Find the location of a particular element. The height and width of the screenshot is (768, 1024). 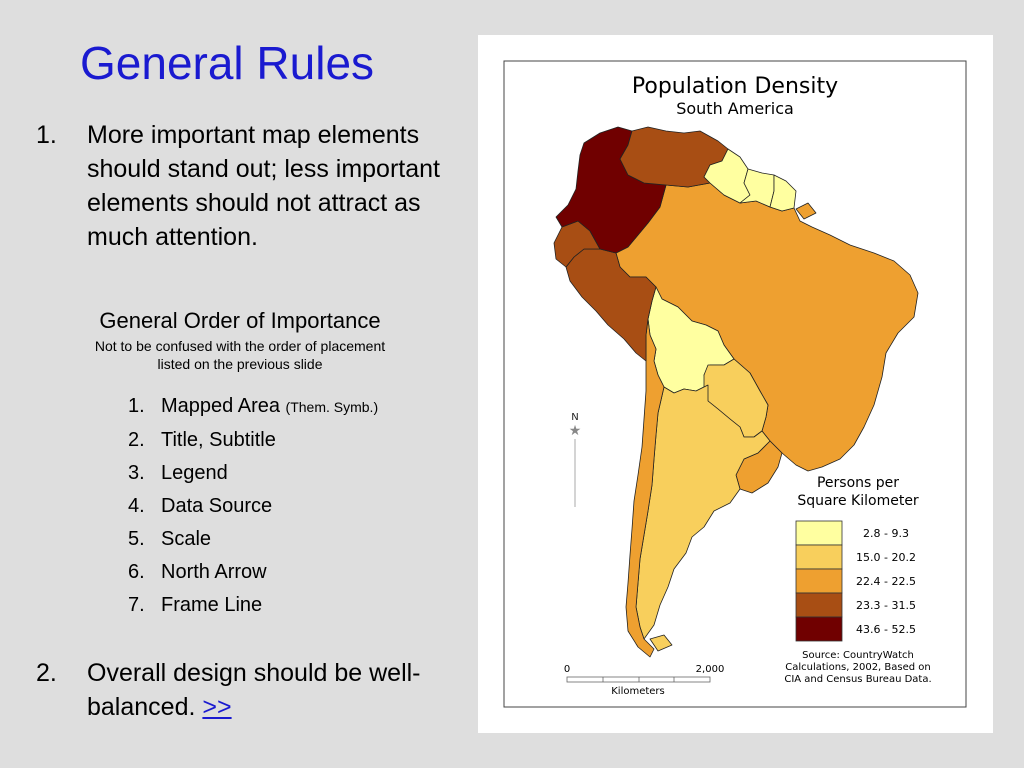

list-item: 2. Title, Subtitle is located at coordinates (202, 440).